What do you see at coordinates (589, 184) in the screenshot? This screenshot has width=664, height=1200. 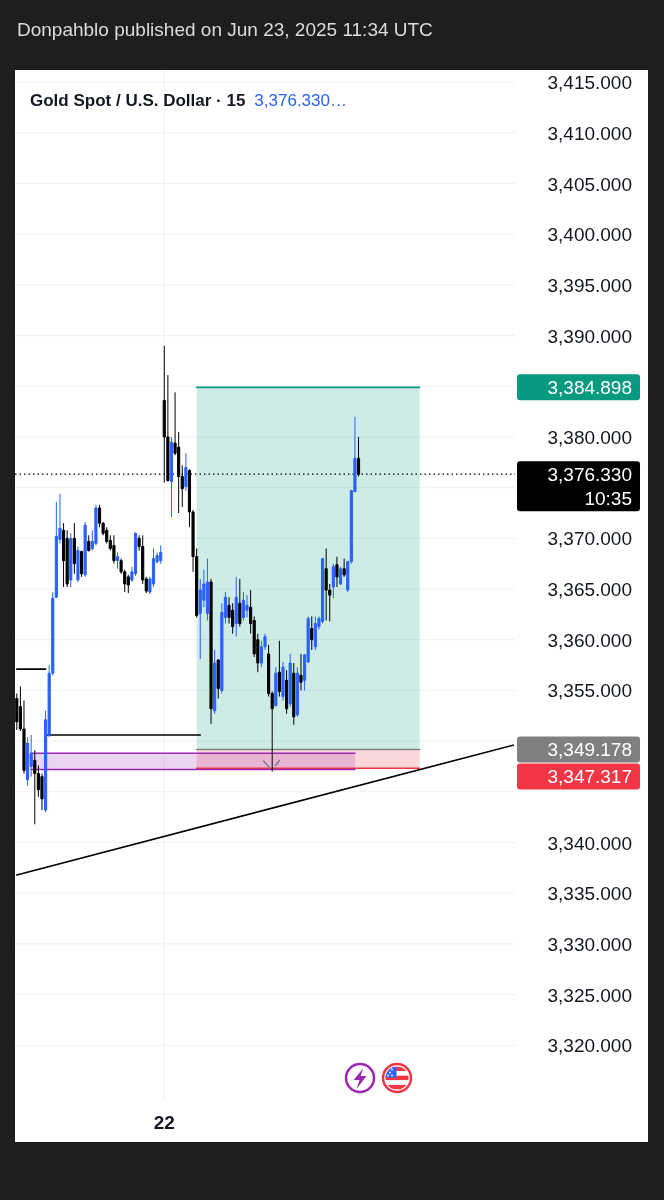 I see `y-tick-label: 3,405.000` at bounding box center [589, 184].